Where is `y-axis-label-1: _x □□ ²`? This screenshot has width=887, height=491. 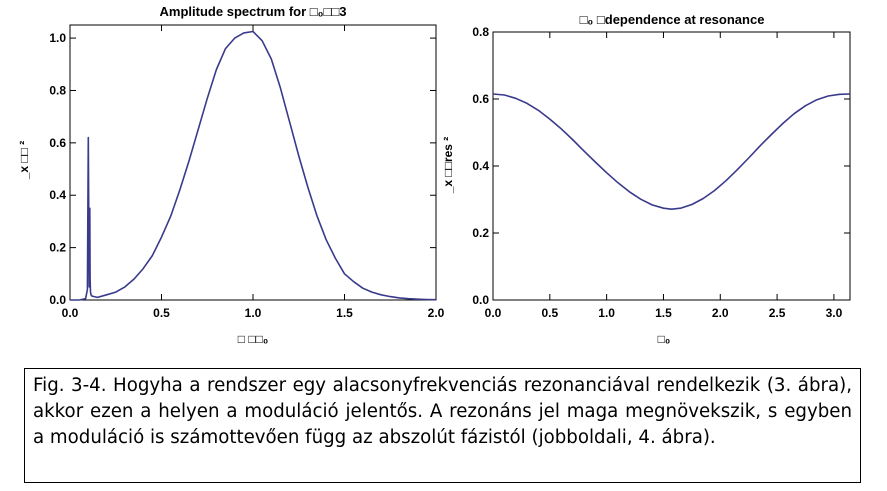 y-axis-label-1: _x □□ ² is located at coordinates (24, 161).